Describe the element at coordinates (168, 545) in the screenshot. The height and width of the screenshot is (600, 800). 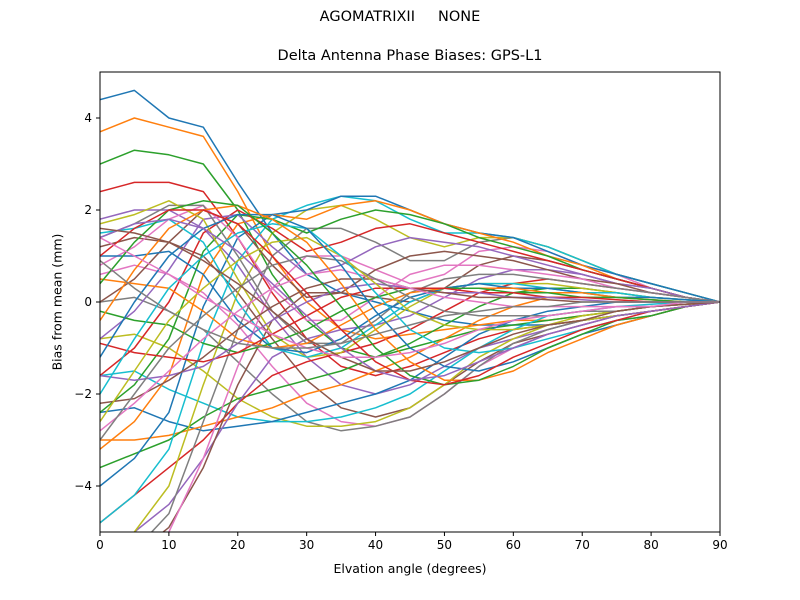
I see `x-tick-label: 10` at that location.